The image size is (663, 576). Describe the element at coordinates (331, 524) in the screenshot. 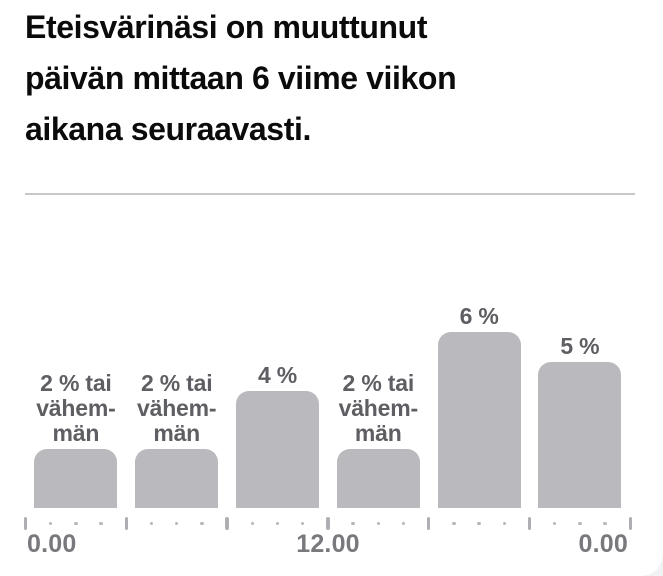

I see `x-axis-ticks` at that location.